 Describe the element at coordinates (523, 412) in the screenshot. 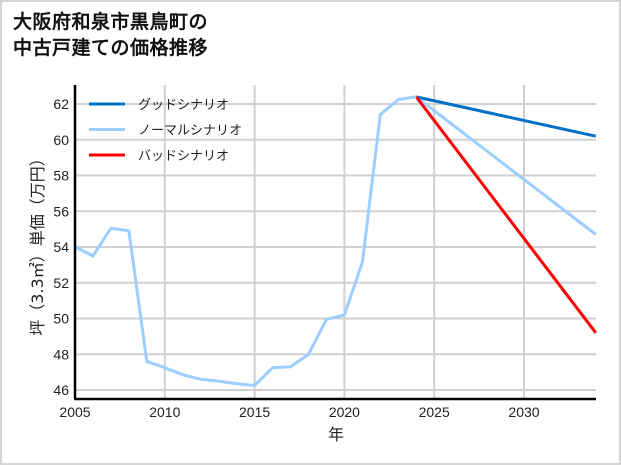

I see `x-tick-label: 2030` at that location.